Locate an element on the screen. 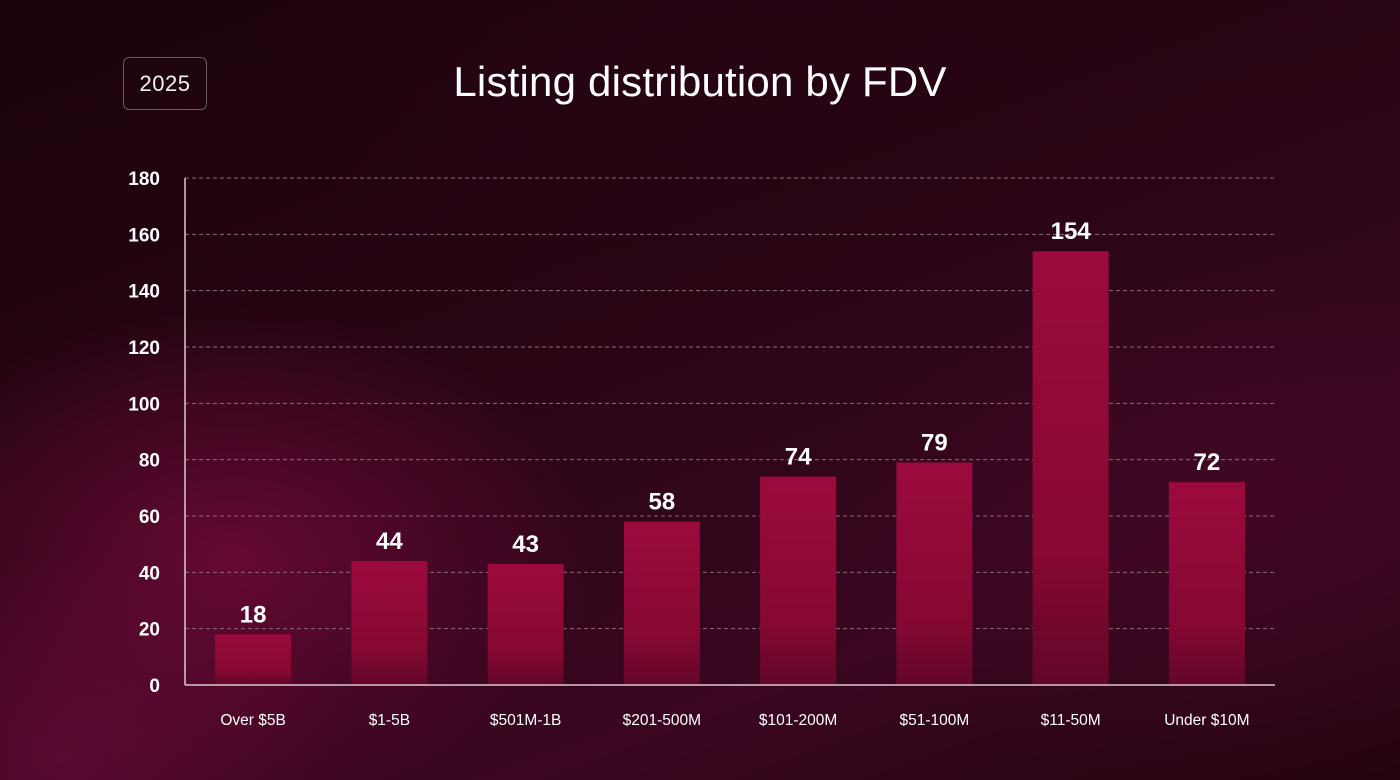  y-tick-label: 120 is located at coordinates (144, 348).